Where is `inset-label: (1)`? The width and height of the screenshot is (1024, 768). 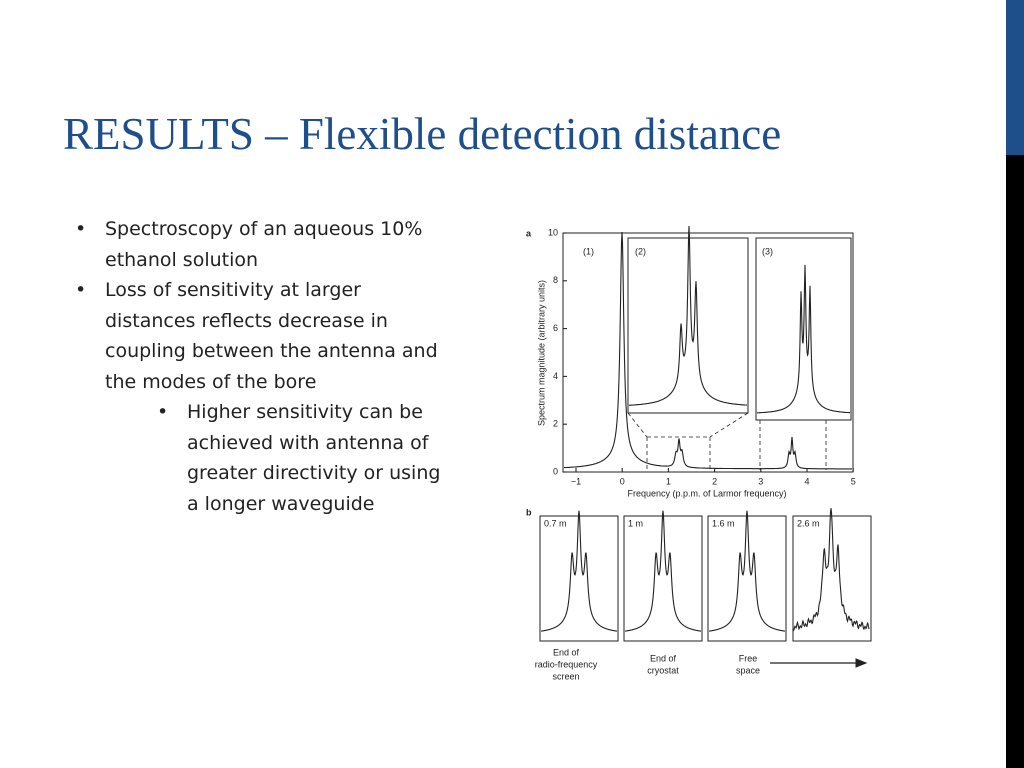 inset-label: (1) is located at coordinates (588, 251).